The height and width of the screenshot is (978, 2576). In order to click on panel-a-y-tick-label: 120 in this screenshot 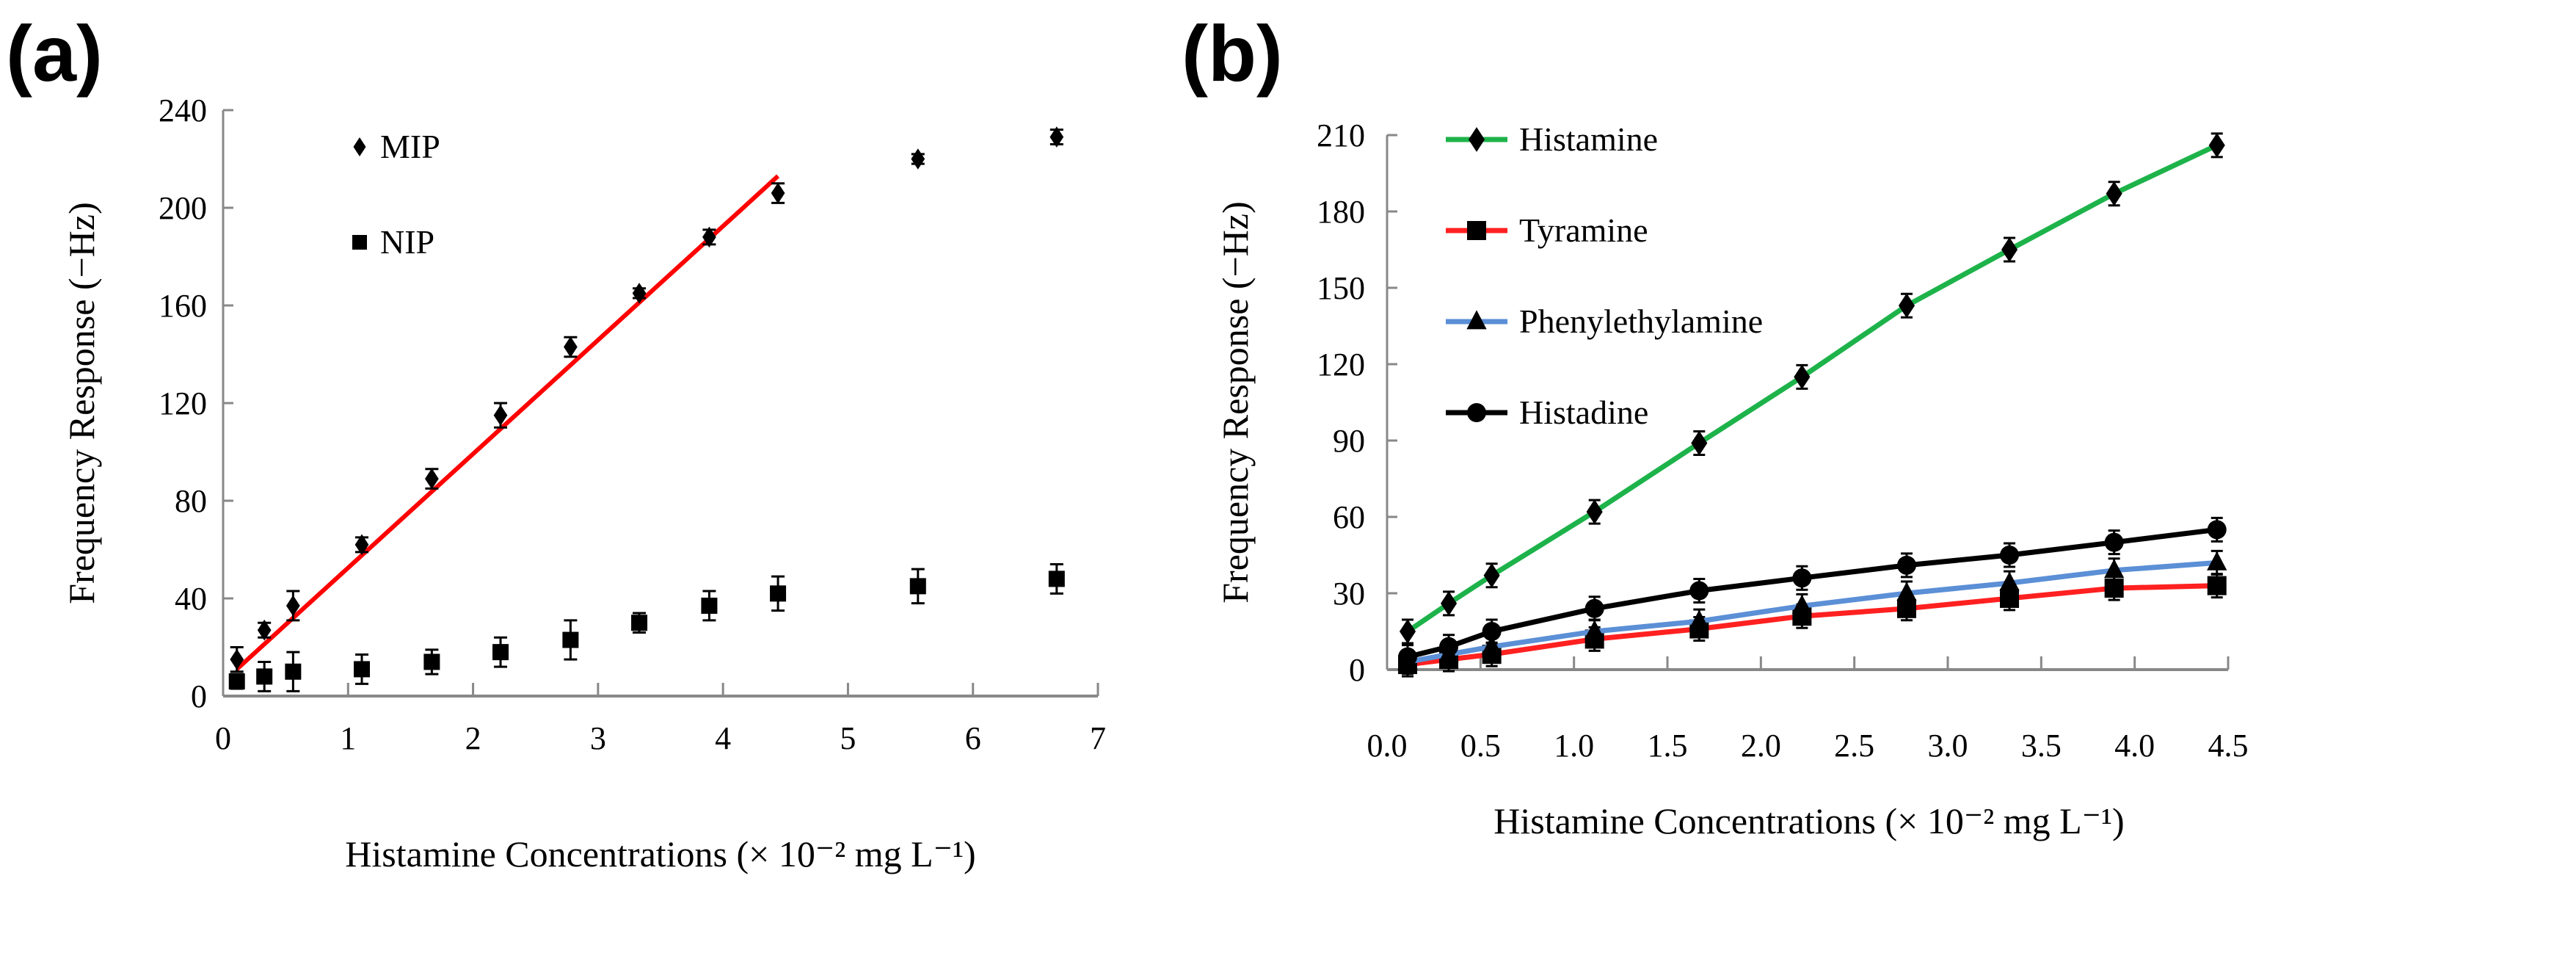, I will do `click(183, 403)`.